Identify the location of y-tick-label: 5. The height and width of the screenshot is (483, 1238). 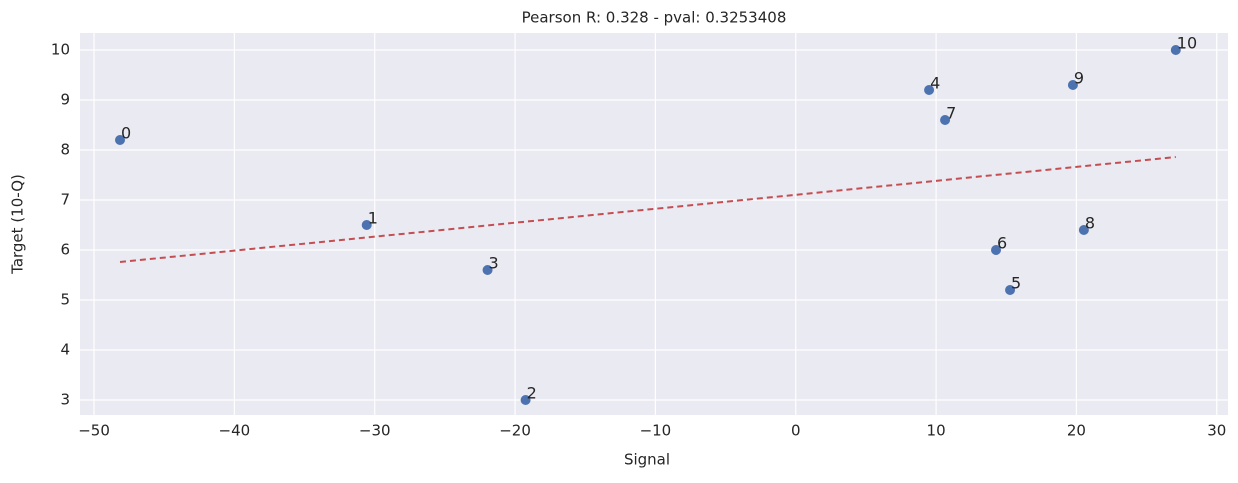
(65, 300).